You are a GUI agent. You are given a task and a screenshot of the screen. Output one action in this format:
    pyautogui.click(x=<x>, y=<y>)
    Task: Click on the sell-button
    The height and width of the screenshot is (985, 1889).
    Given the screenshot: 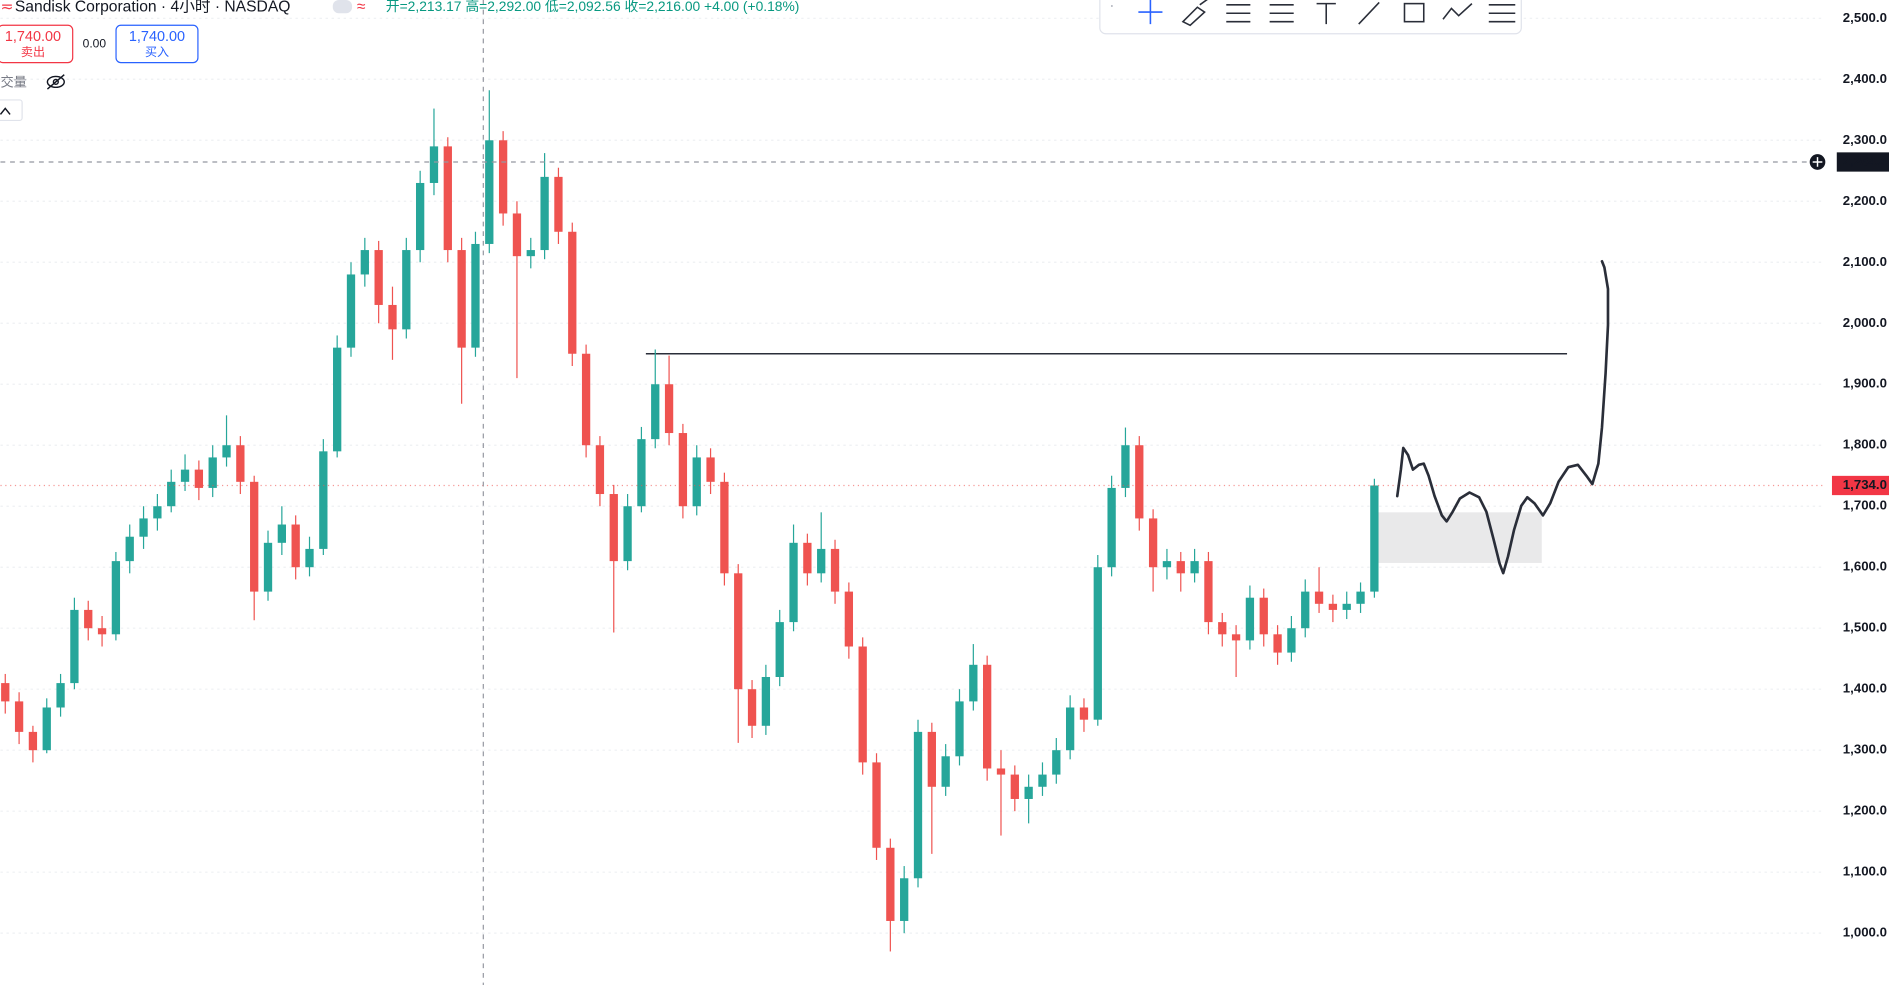 What is the action you would take?
    pyautogui.click(x=37, y=44)
    